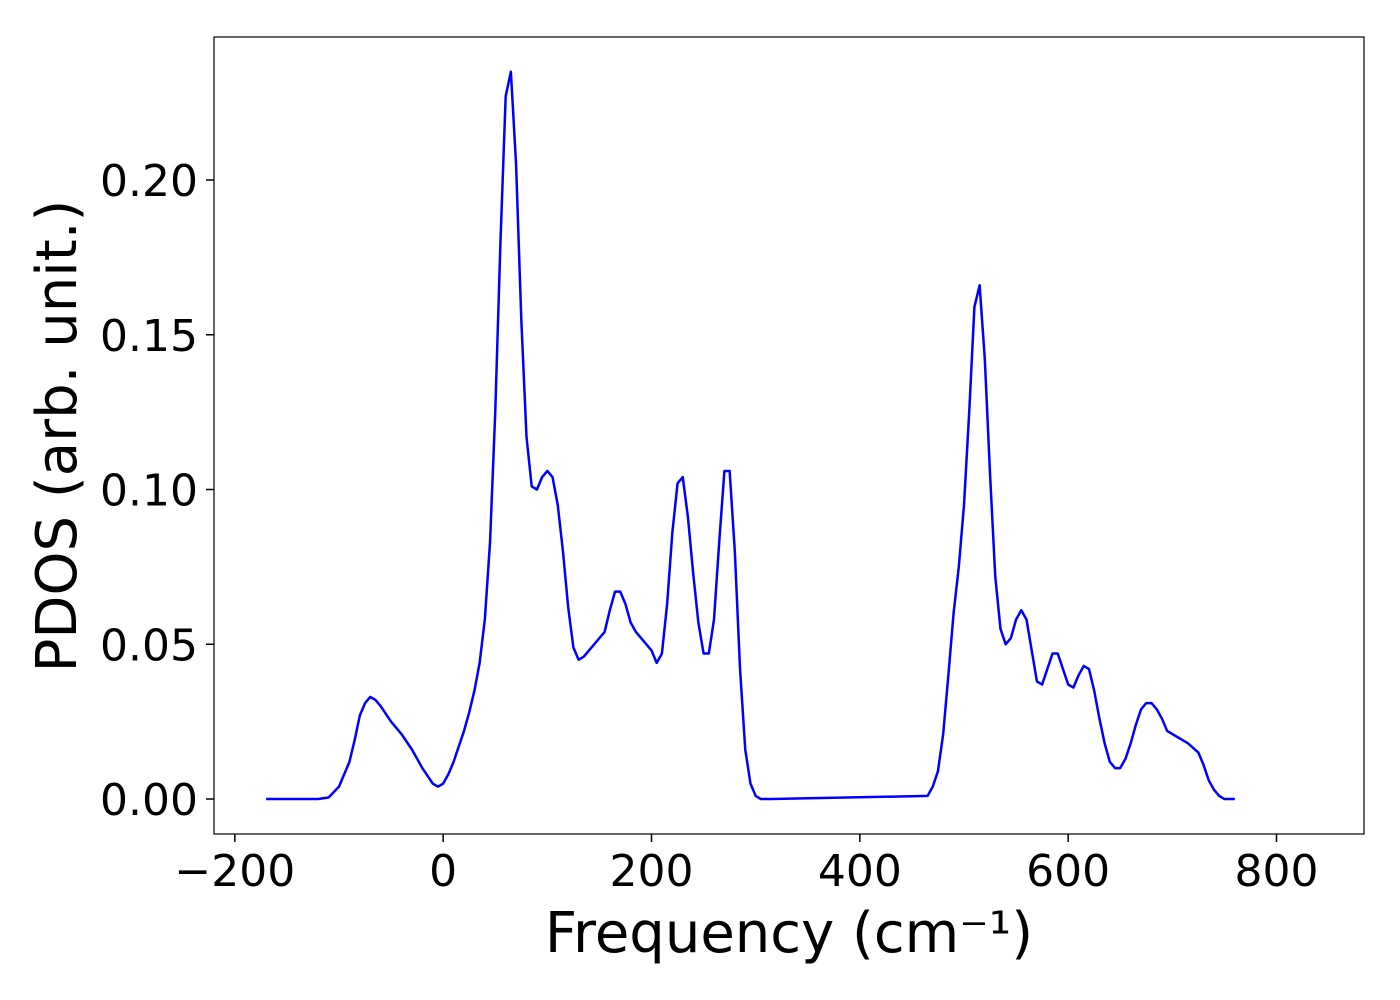 The height and width of the screenshot is (1000, 1400). Describe the element at coordinates (149, 336) in the screenshot. I see `y-tick-label: 0.15` at that location.